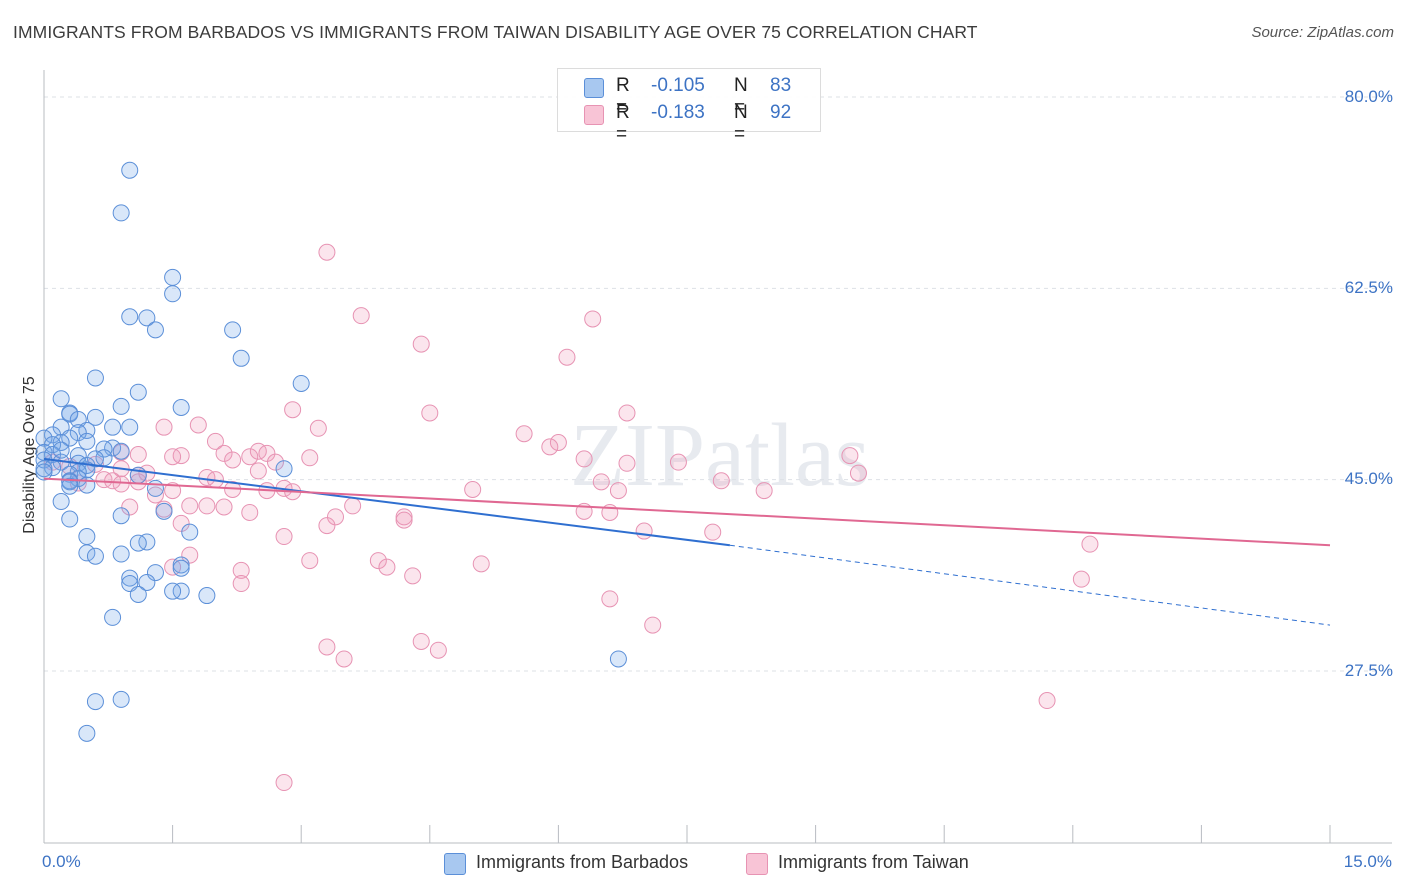  I want to click on y-tick-label: 45.0%, so click(1368, 478).